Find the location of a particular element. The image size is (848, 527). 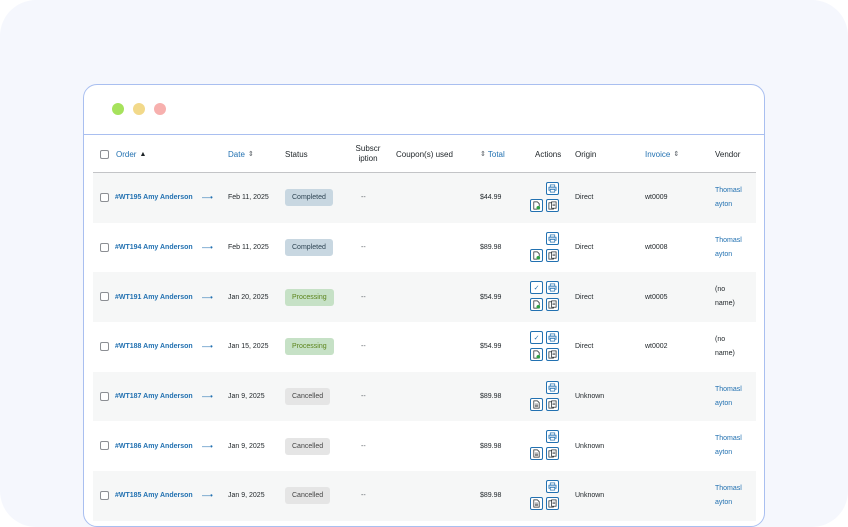

order-link: #WT187 Amy Anderson is located at coordinates (154, 397).